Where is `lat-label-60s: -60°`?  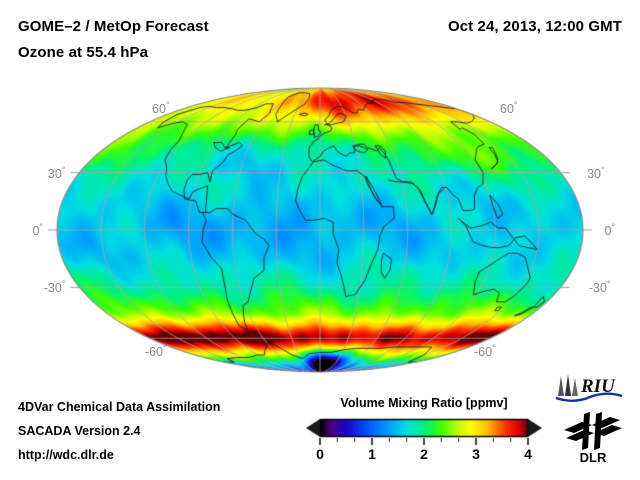 lat-label-60s: -60° is located at coordinates (156, 351).